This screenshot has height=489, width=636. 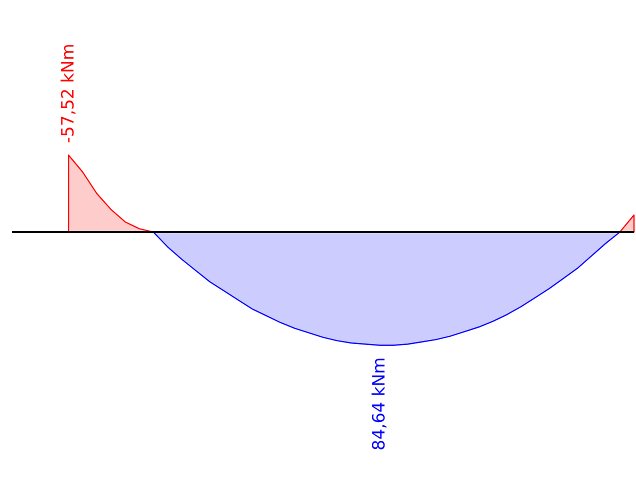 I want to click on text: -57,52 kNm, so click(x=68, y=94).